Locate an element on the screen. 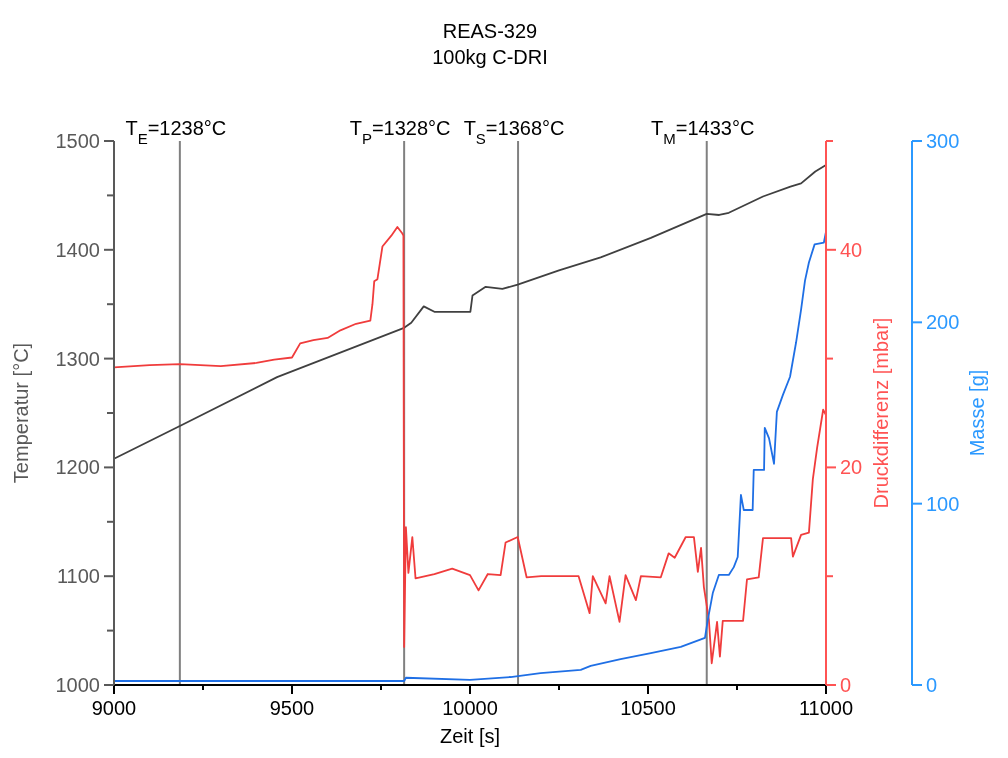  y-tick-label: 1500 is located at coordinates (77, 141).